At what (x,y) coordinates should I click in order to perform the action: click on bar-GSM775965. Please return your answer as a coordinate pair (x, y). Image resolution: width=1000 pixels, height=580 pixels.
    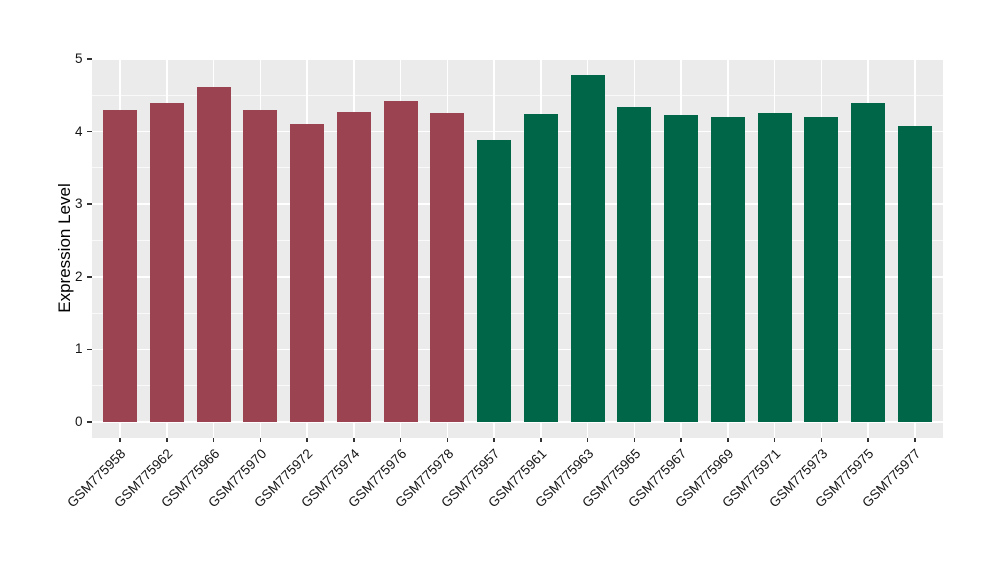
    Looking at the image, I should click on (634, 264).